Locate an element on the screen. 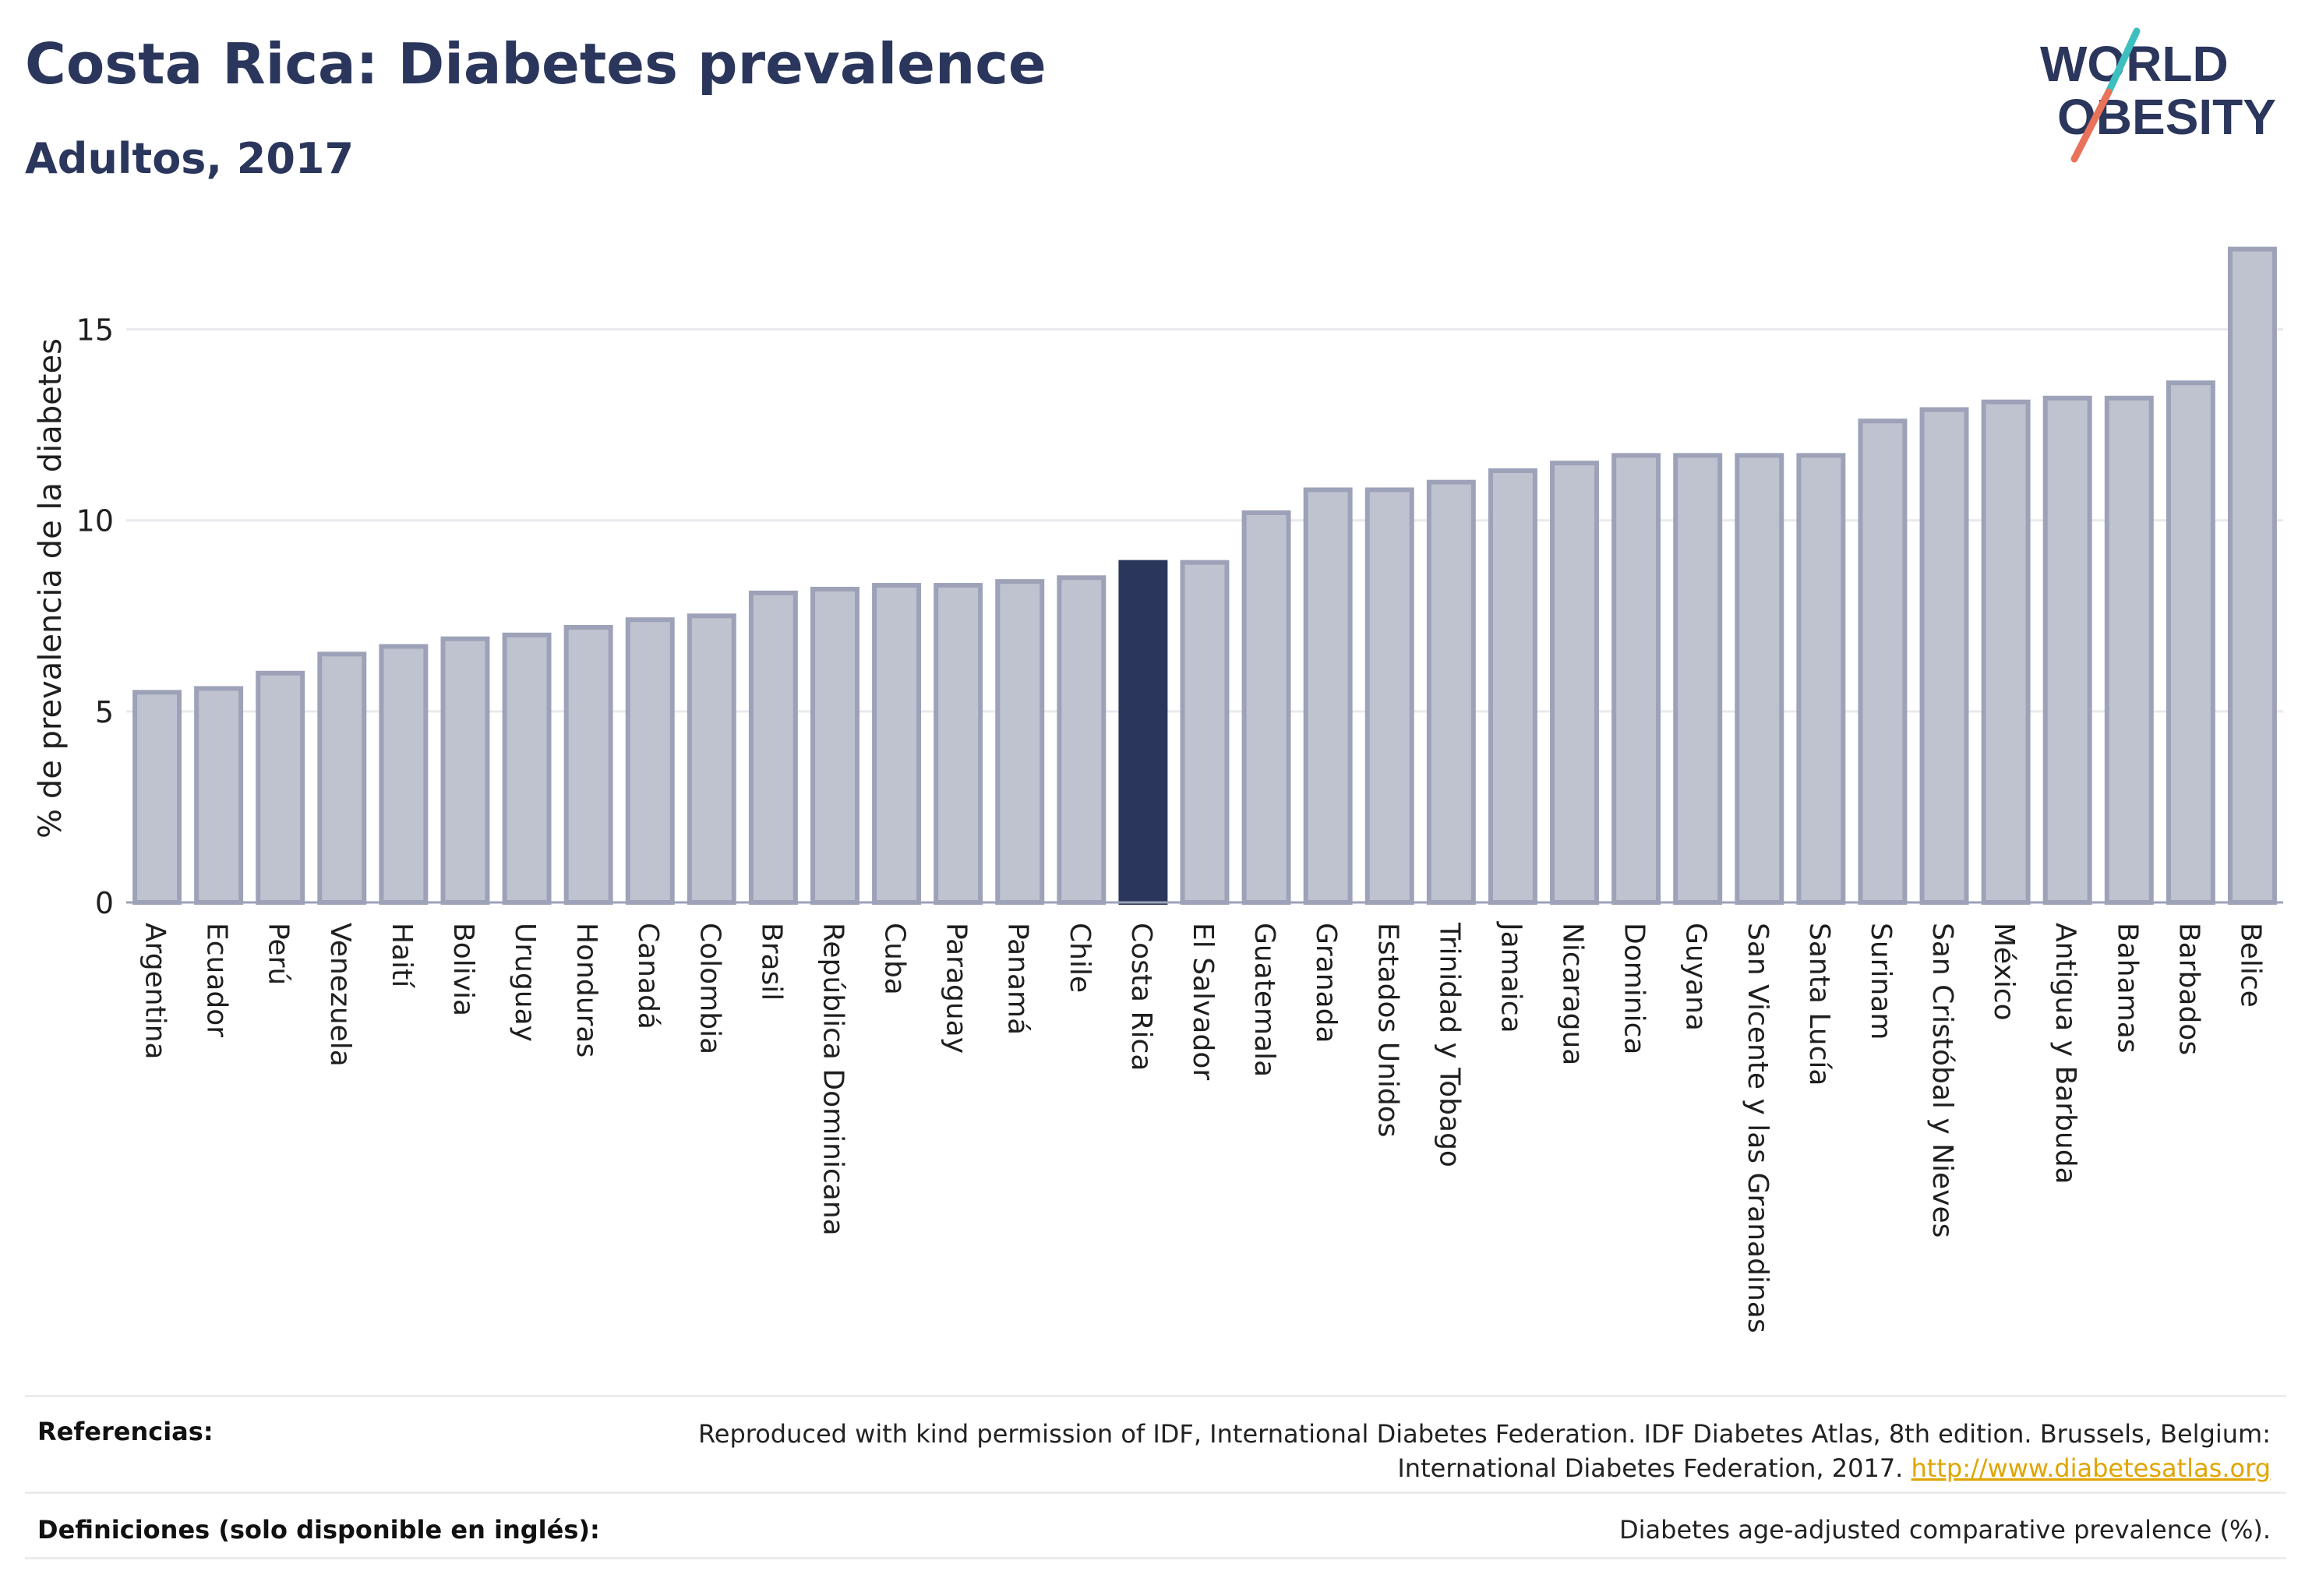 This screenshot has width=2305, height=1596. y-axis-label: % de prevalencia de la diabetes is located at coordinates (51, 588).